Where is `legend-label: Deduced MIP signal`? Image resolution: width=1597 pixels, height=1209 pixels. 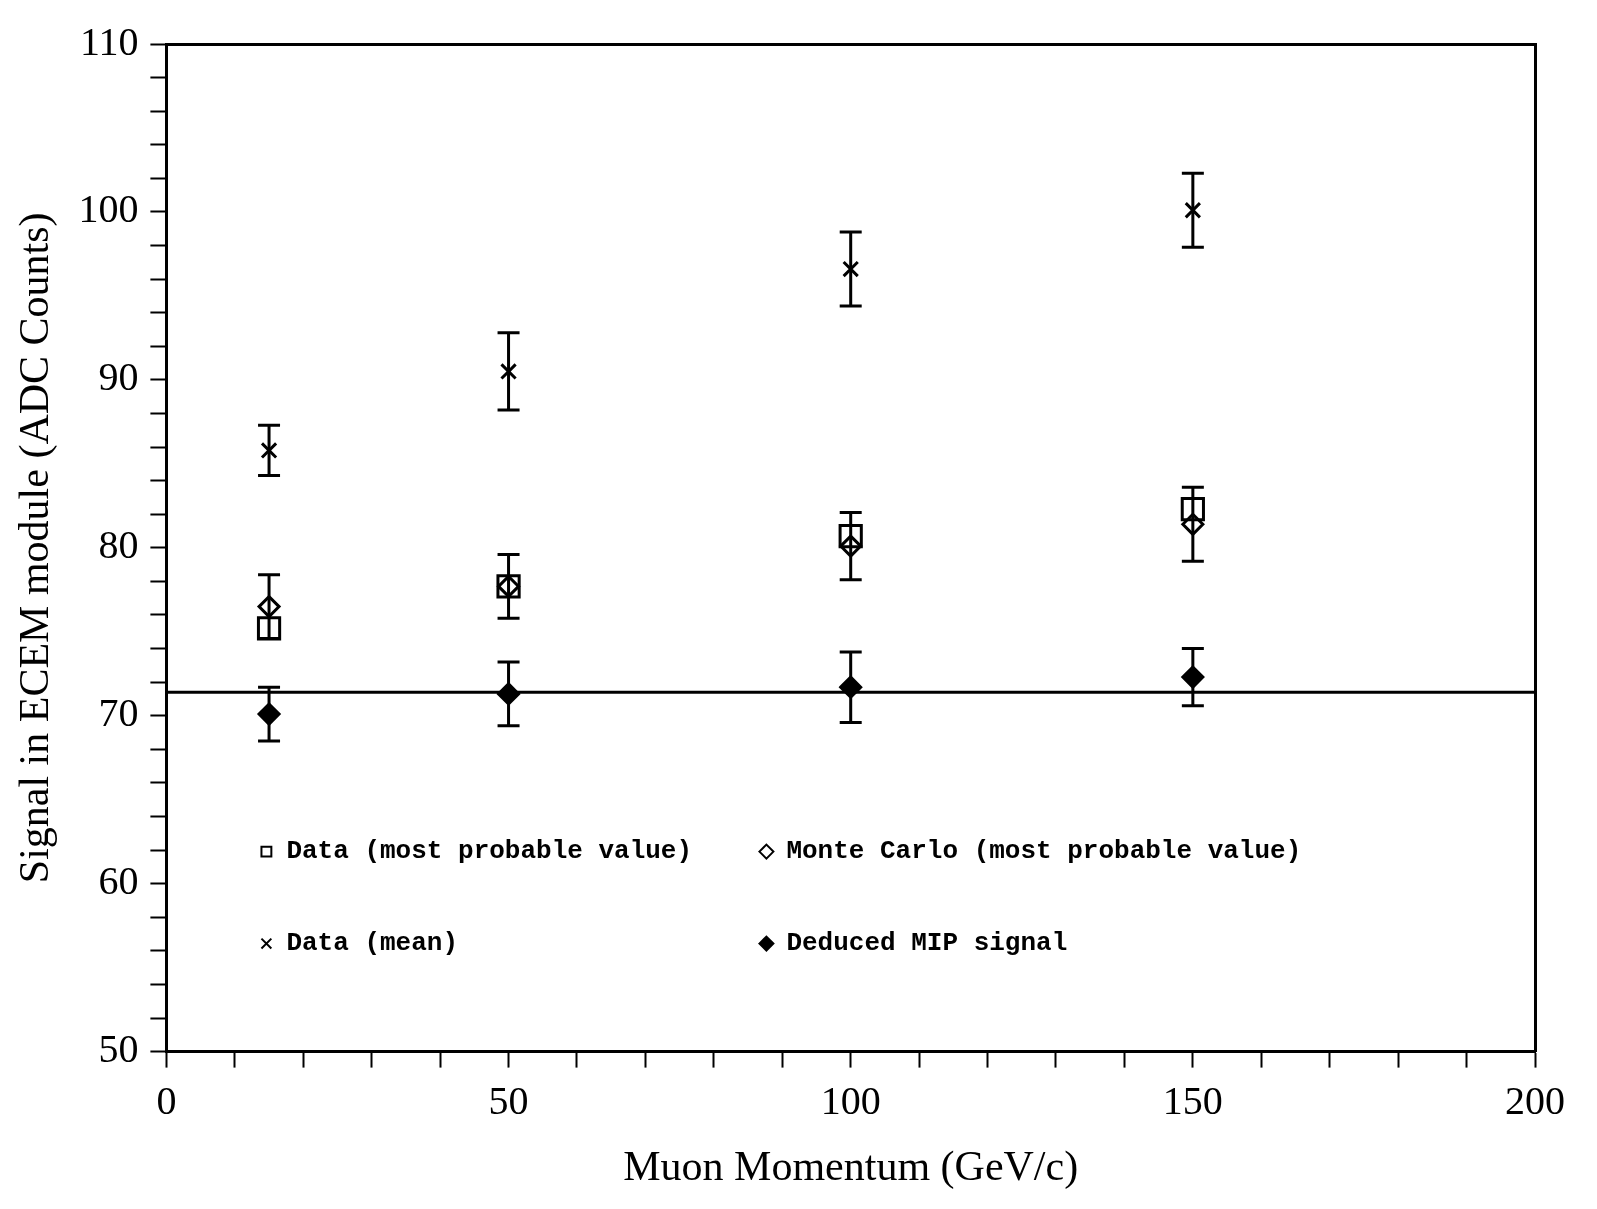
legend-label: Deduced MIP signal is located at coordinates (927, 943).